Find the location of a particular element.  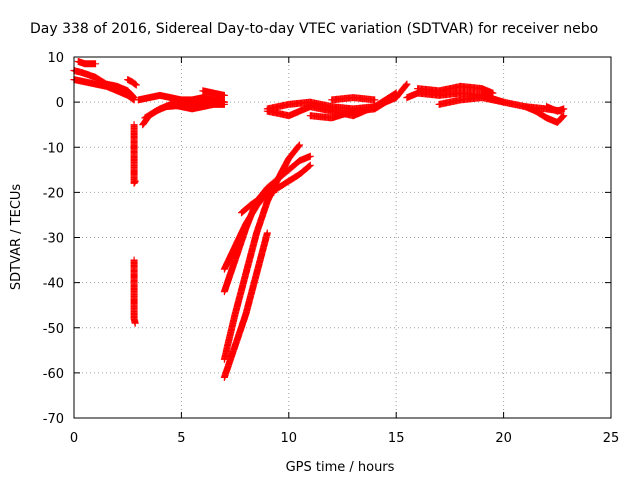

x-tick-label: 25 is located at coordinates (611, 438).